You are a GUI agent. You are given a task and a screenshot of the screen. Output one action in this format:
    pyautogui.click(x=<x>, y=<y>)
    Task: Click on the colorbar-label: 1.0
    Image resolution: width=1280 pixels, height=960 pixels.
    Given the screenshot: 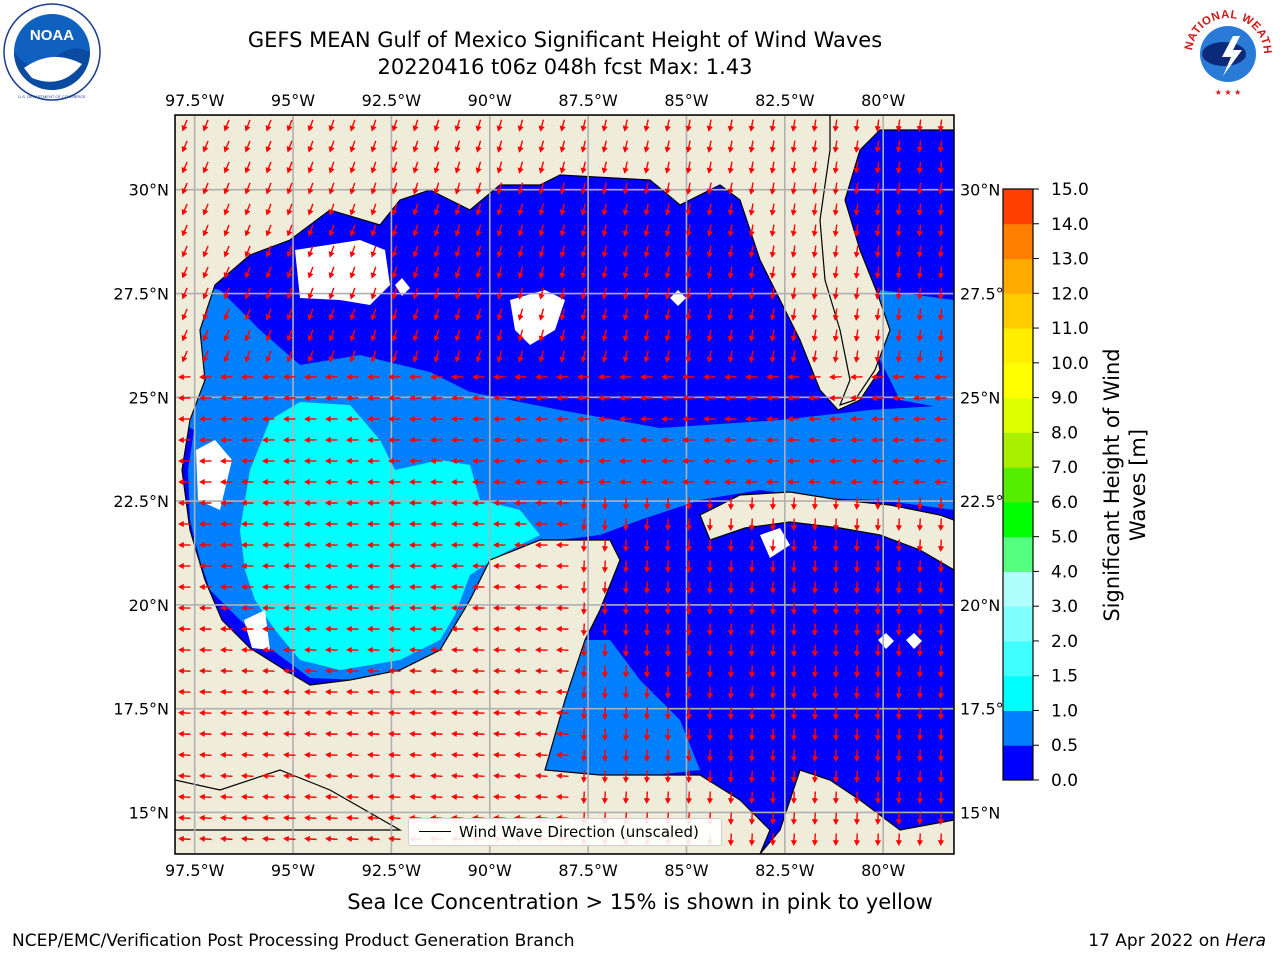 What is the action you would take?
    pyautogui.click(x=1064, y=711)
    